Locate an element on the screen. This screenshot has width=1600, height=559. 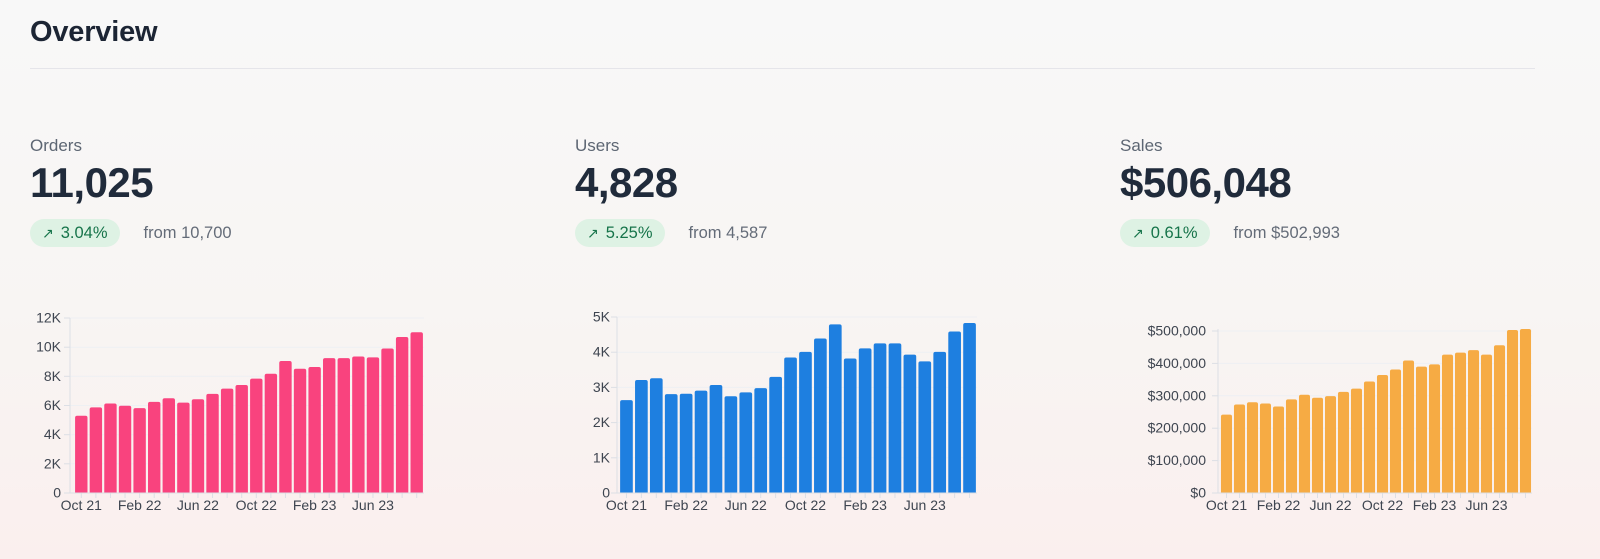
previous-value: from 4,587 is located at coordinates (728, 232).